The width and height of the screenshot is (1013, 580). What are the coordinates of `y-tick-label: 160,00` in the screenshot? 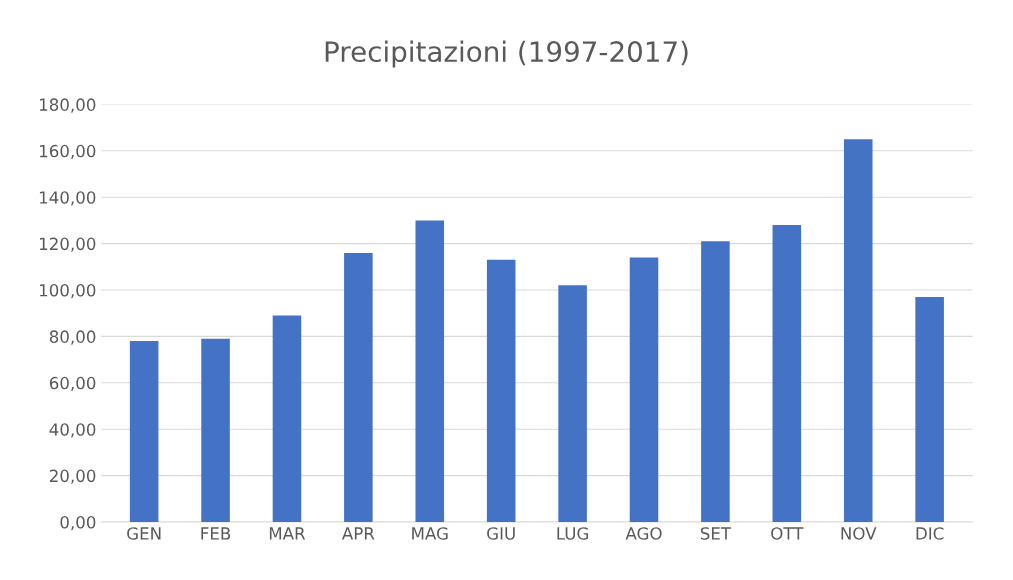 It's located at (67, 152).